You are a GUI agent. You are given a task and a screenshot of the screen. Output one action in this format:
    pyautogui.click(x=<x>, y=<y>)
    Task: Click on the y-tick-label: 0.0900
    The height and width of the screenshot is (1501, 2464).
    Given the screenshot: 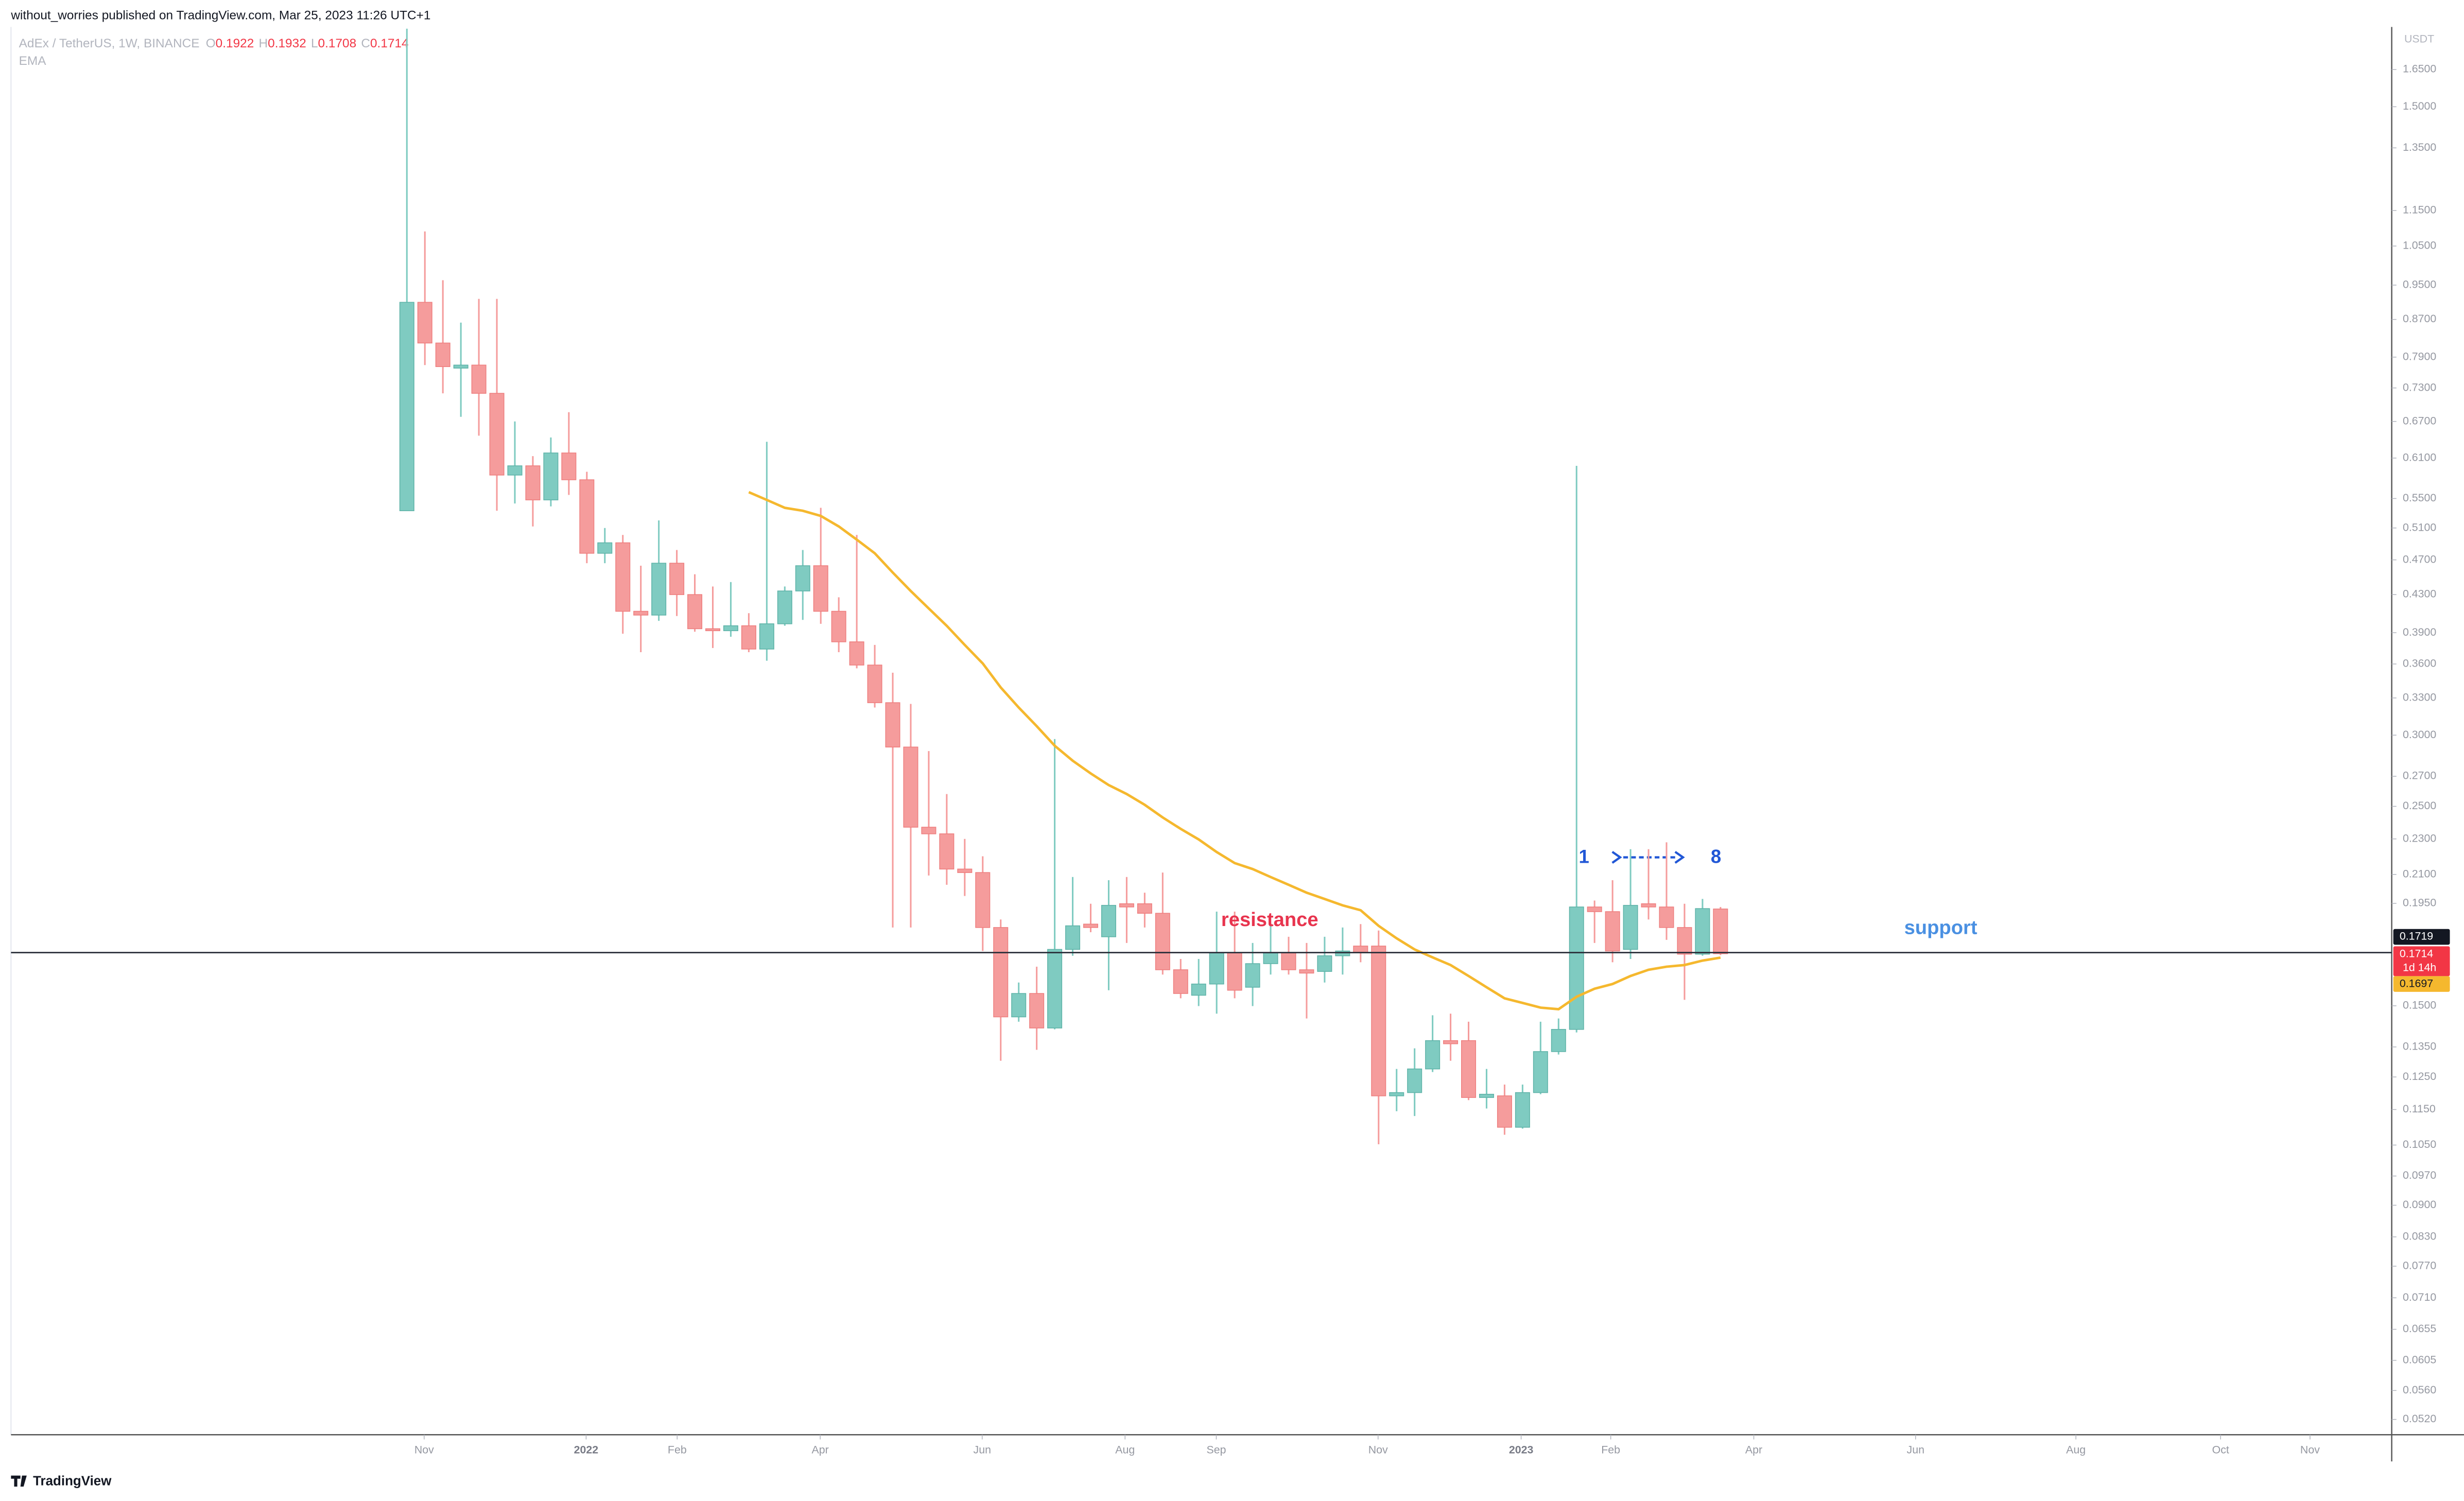 What is the action you would take?
    pyautogui.click(x=2419, y=1204)
    